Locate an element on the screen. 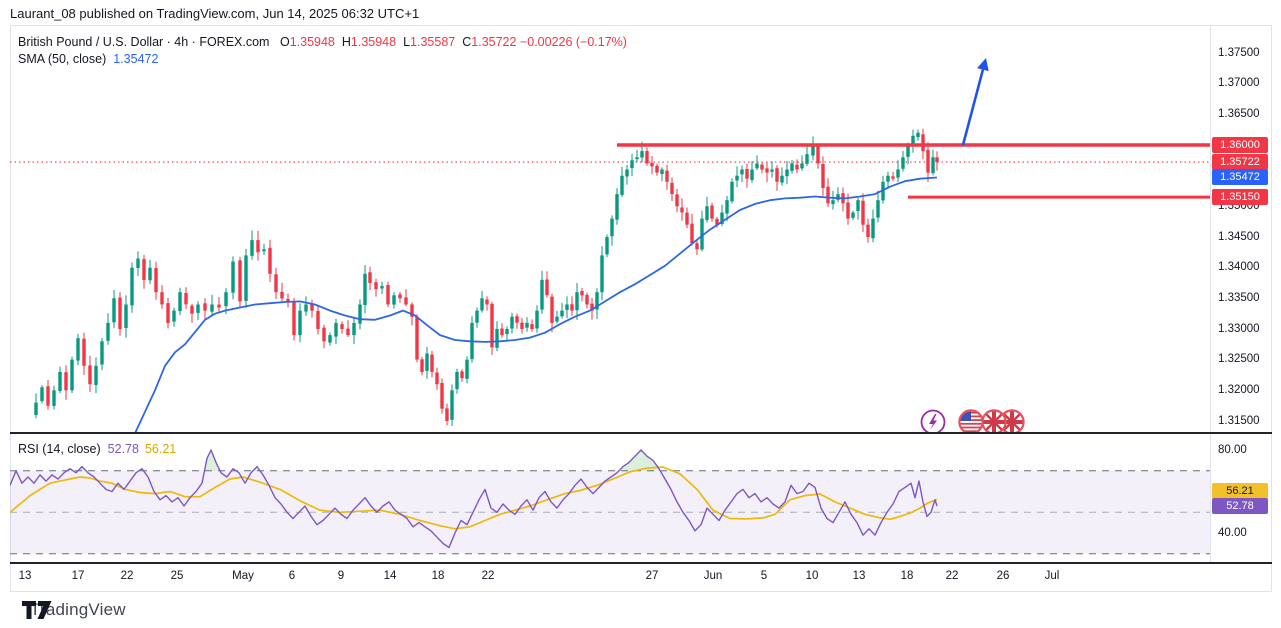 This screenshot has width=1281, height=628. ohlc-label: O is located at coordinates (284, 42).